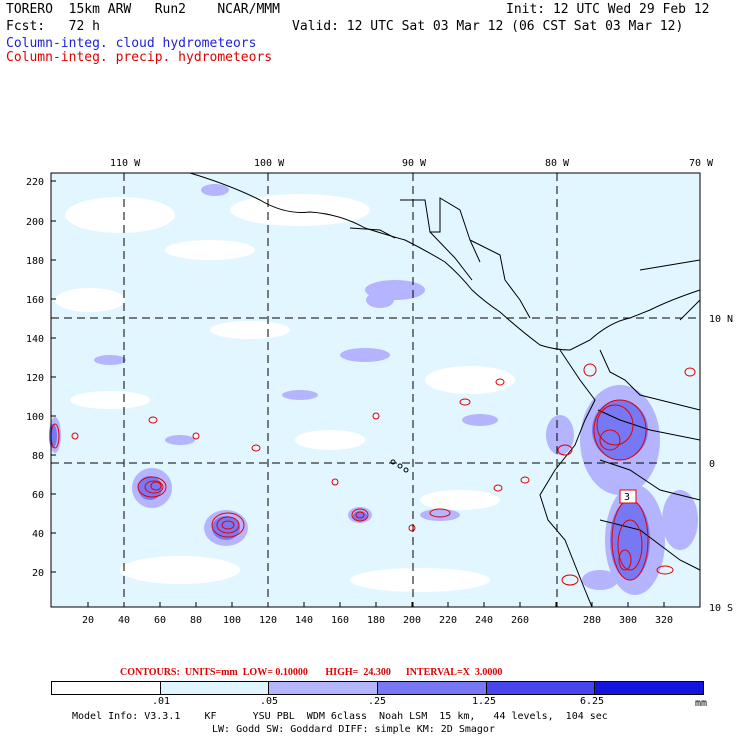 This screenshot has width=740, height=740. Describe the element at coordinates (38, 534) in the screenshot. I see `y-tick-label: 40` at that location.